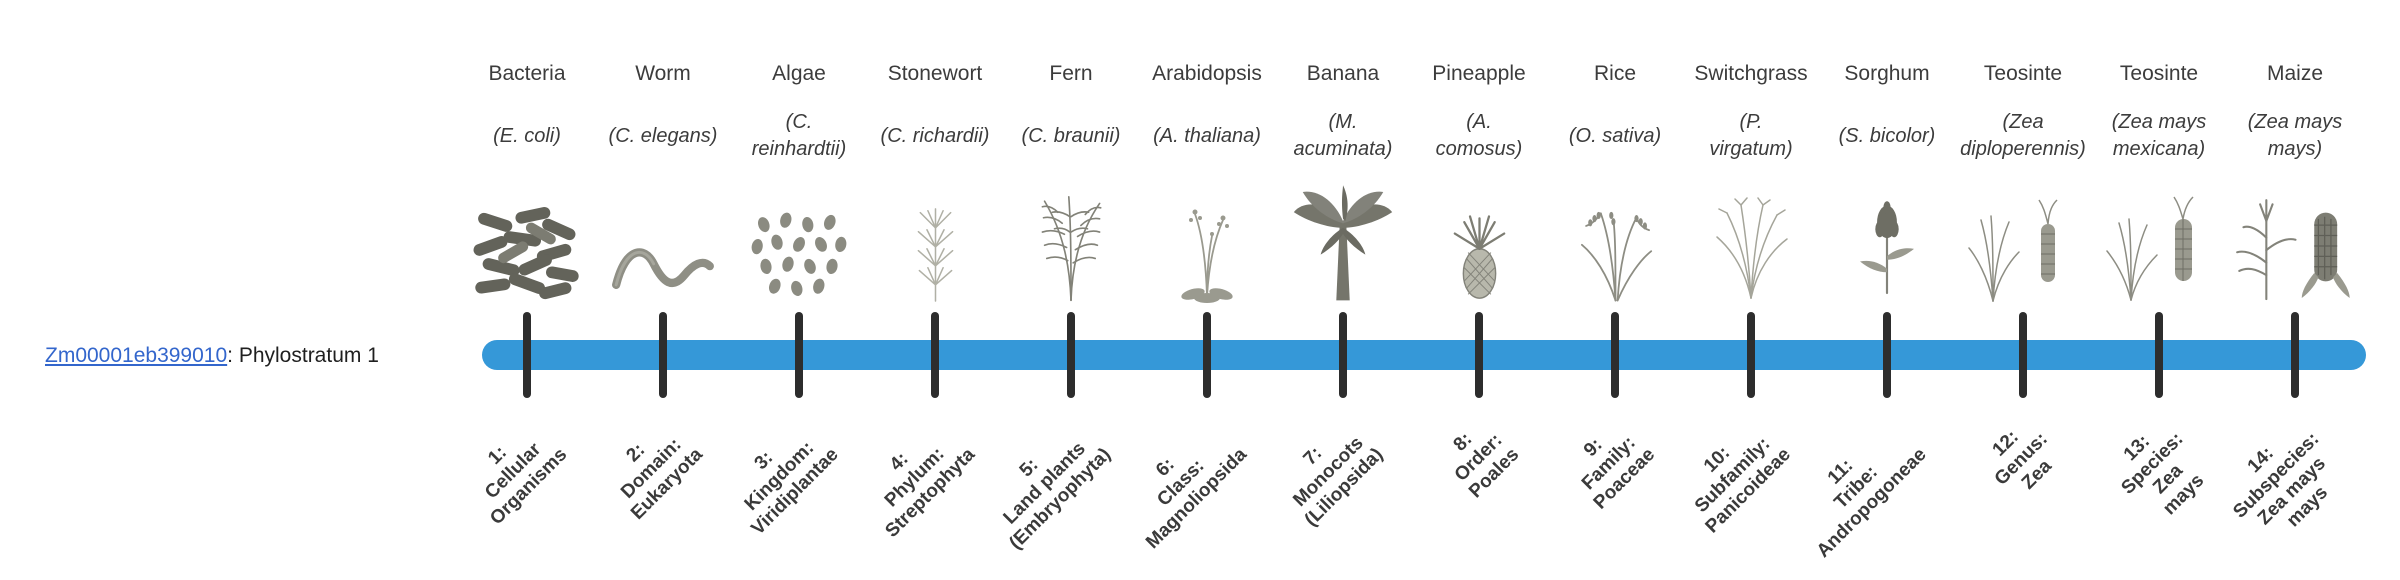  Describe the element at coordinates (2281, 480) in the screenshot. I see `stratum-label-text: 14: Subspecies: Zea mays mays` at that location.